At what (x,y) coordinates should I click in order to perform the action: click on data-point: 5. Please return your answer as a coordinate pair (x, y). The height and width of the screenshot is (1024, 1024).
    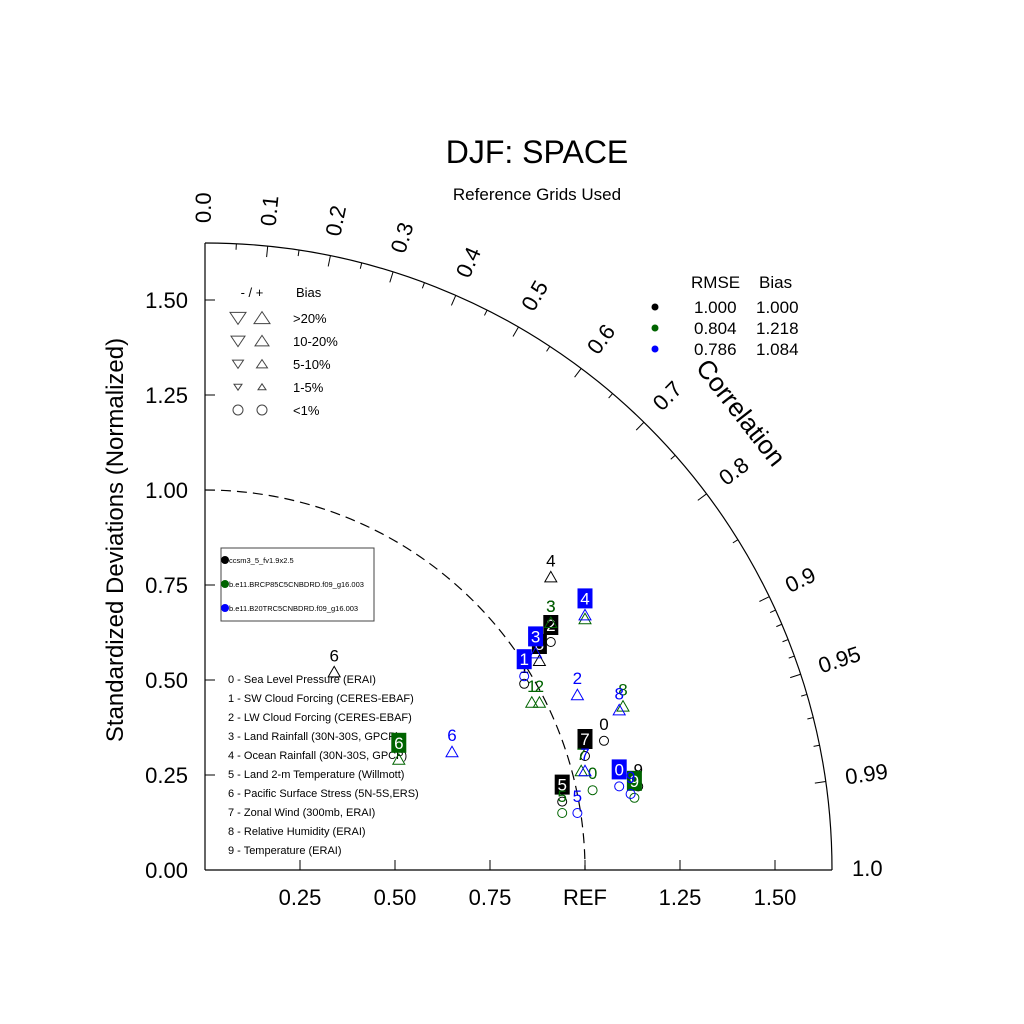
    Looking at the image, I should click on (562, 790).